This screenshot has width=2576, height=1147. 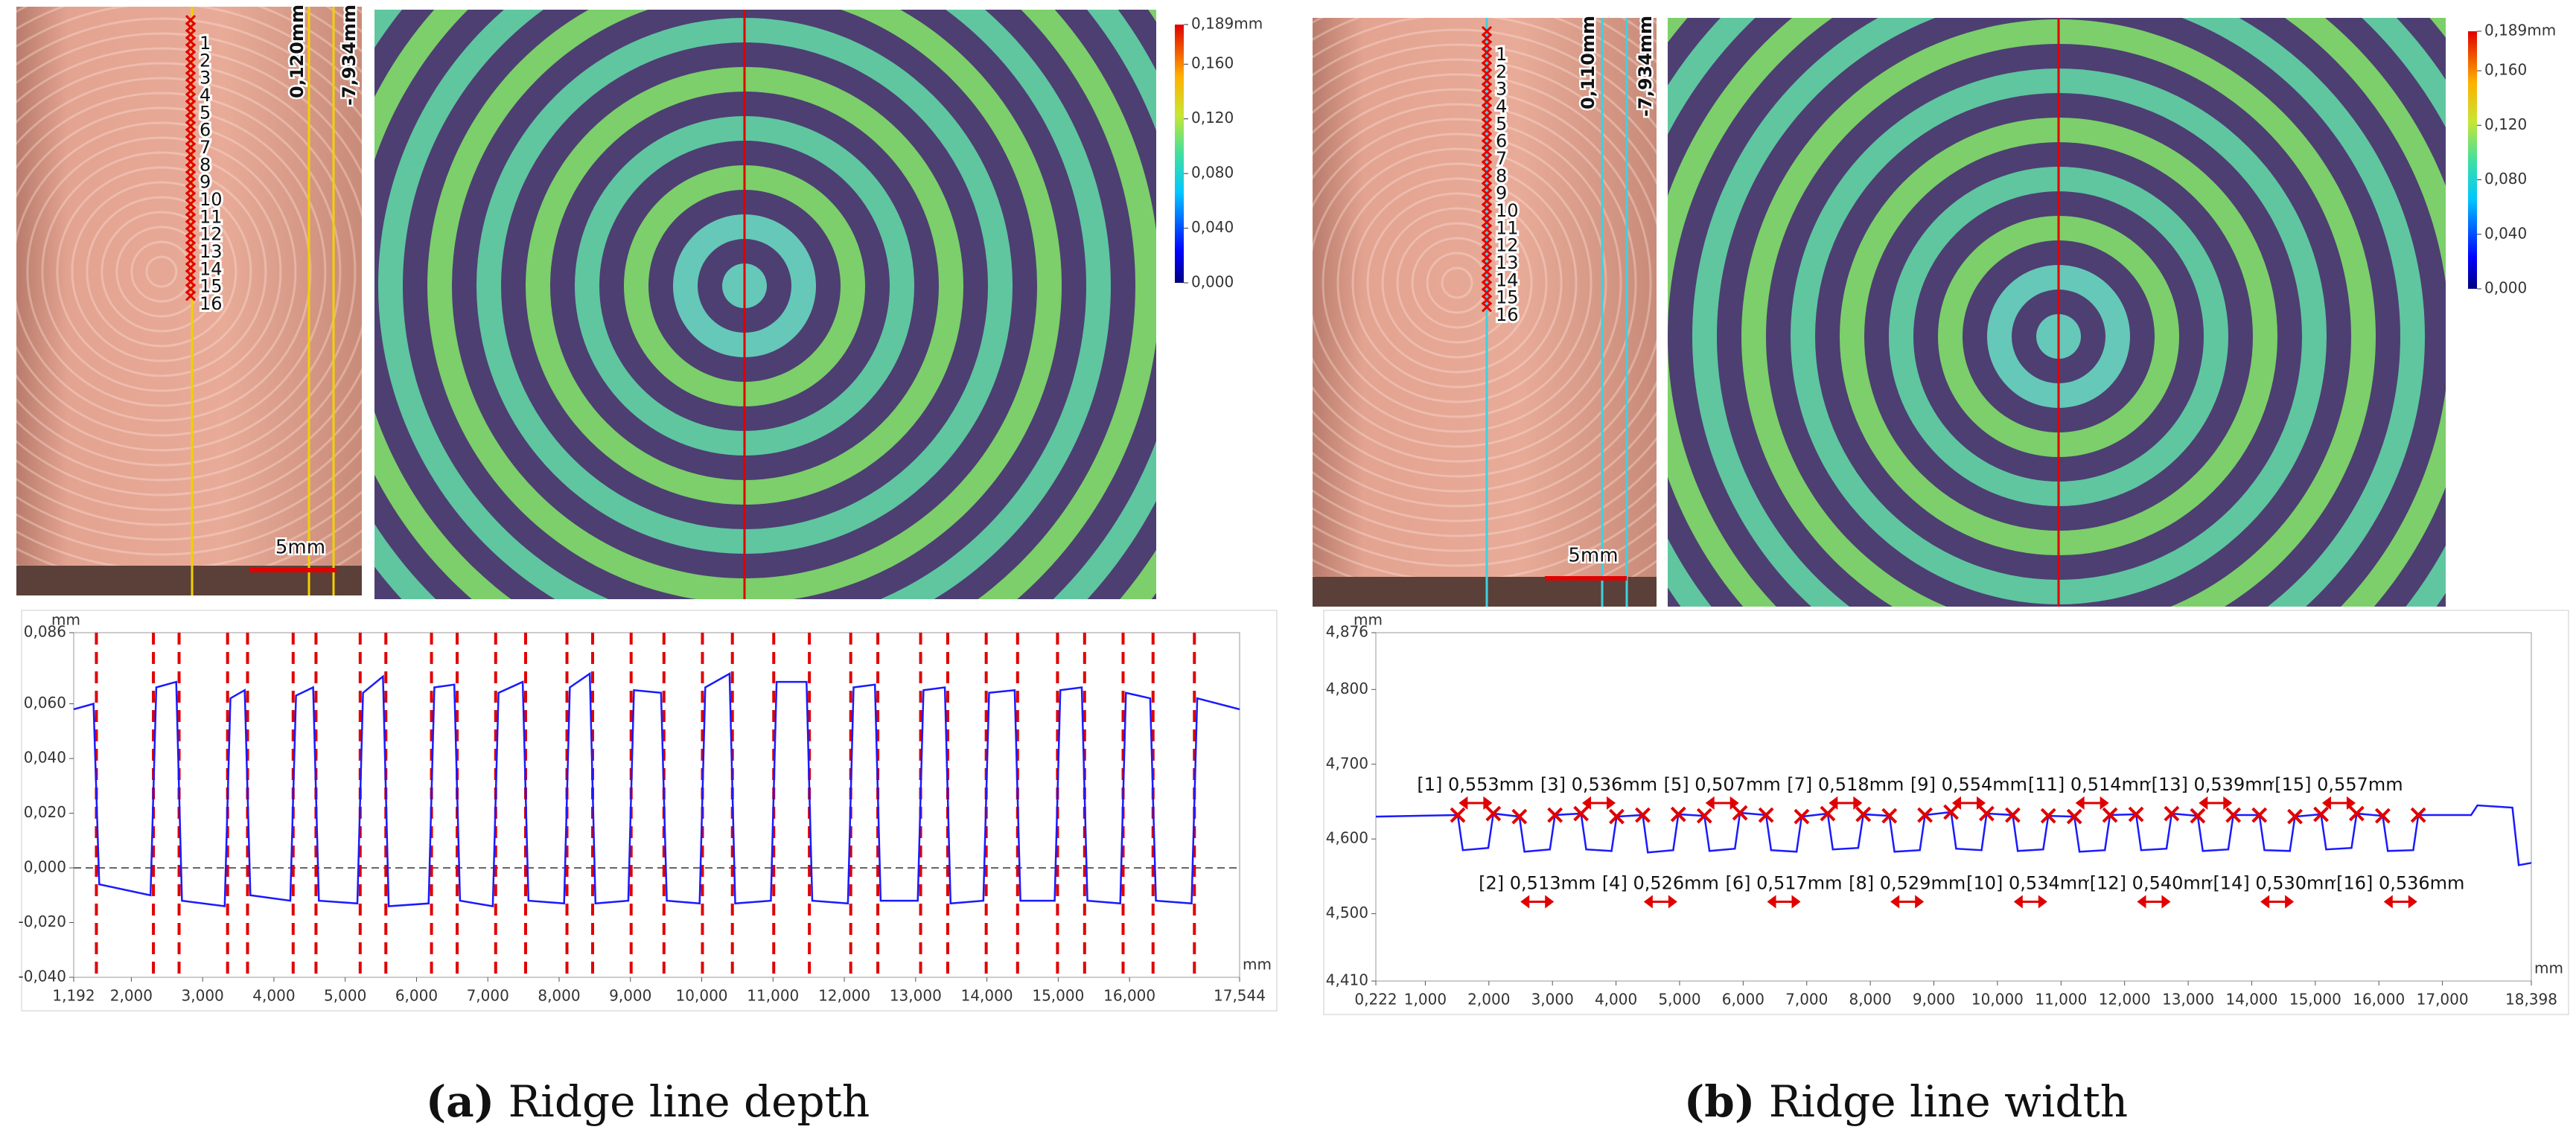 I want to click on photo-background, so click(x=1485, y=313).